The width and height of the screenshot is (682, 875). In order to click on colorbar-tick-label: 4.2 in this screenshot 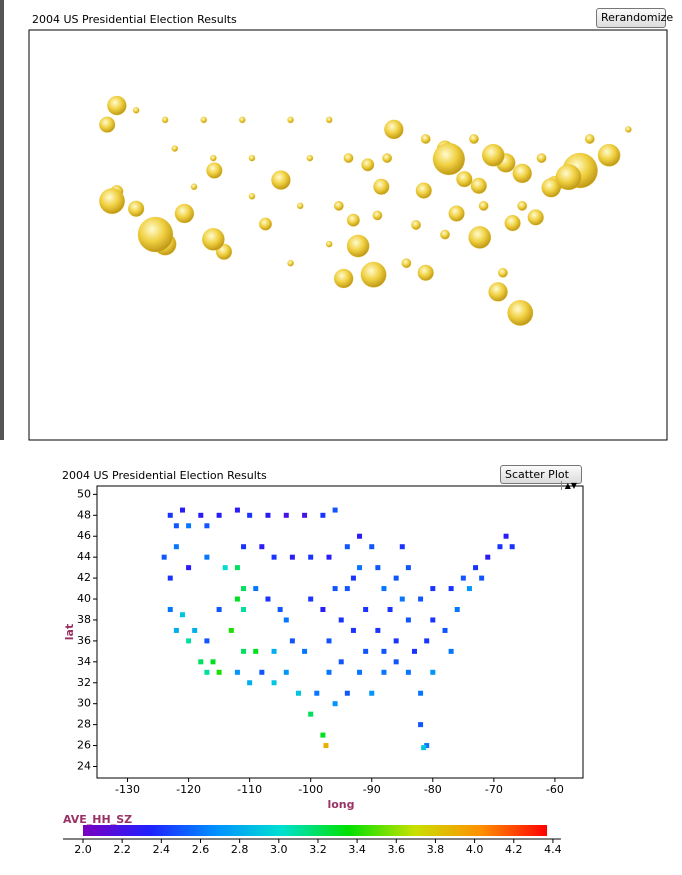, I will do `click(514, 849)`.